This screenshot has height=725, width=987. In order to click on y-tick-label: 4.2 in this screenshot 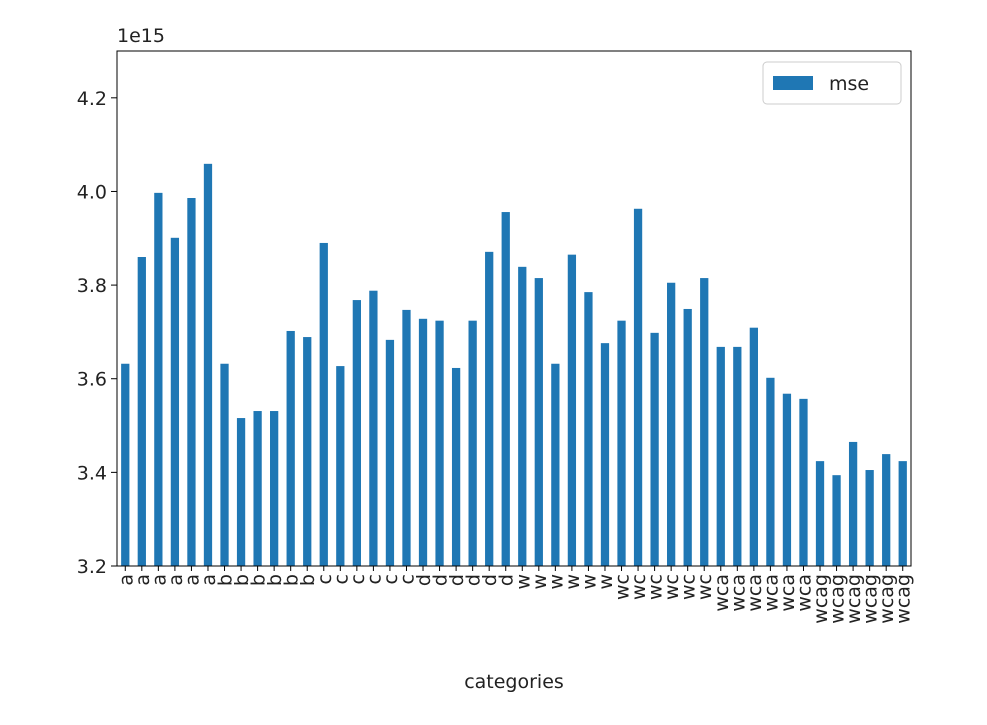, I will do `click(92, 99)`.